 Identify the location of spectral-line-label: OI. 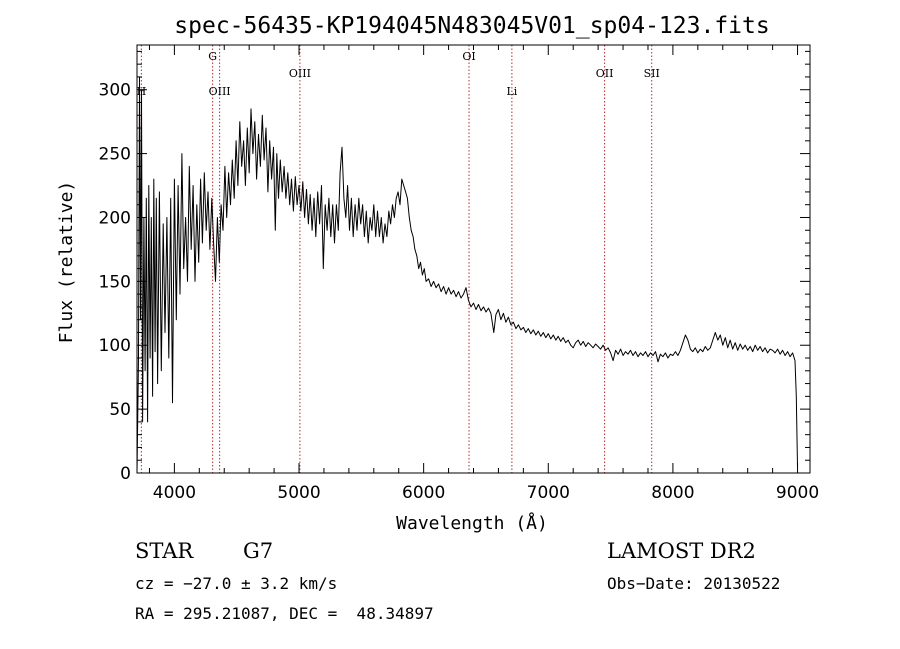
(468, 56).